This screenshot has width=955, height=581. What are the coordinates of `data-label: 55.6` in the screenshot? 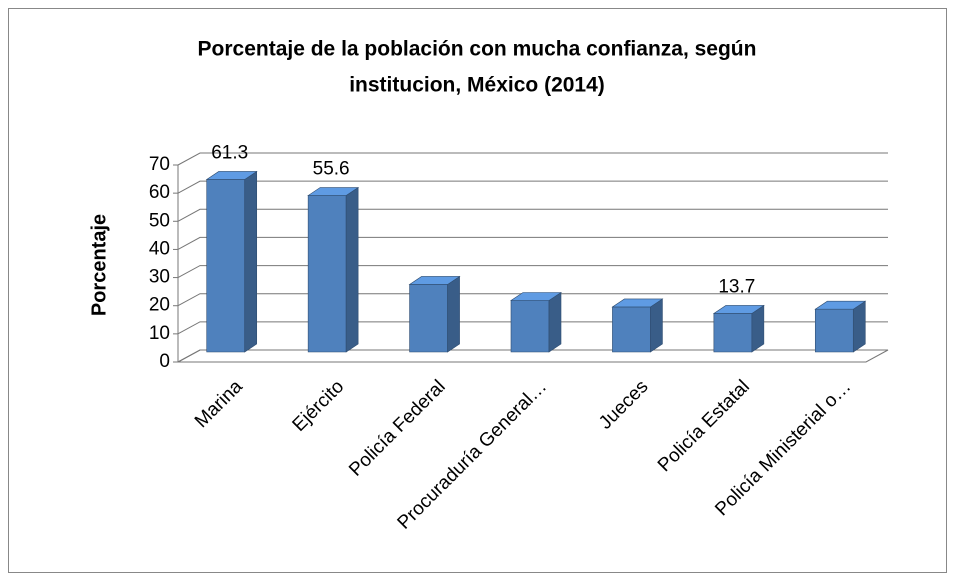 It's located at (331, 169).